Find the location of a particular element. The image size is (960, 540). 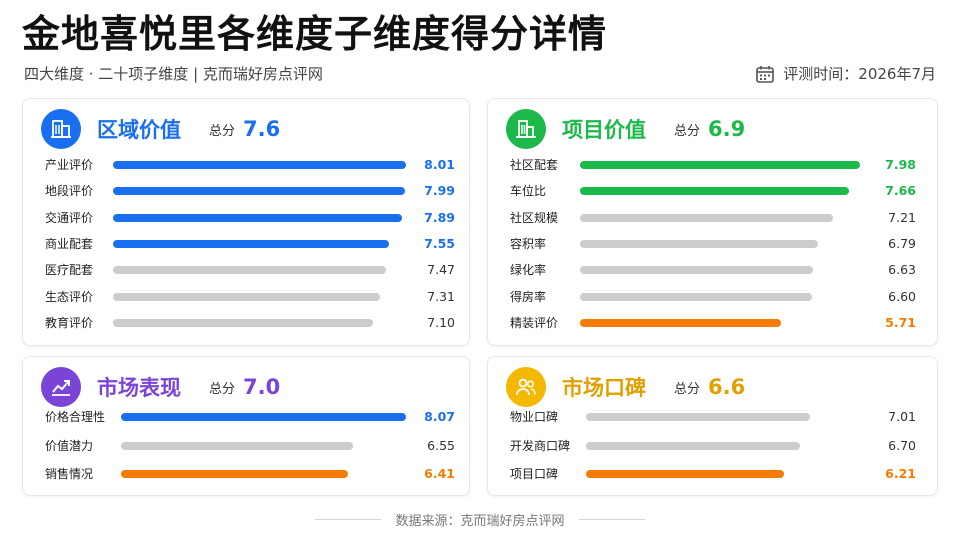

page-title: 金地喜悦里各维度子维度得分详情 is located at coordinates (315, 34).